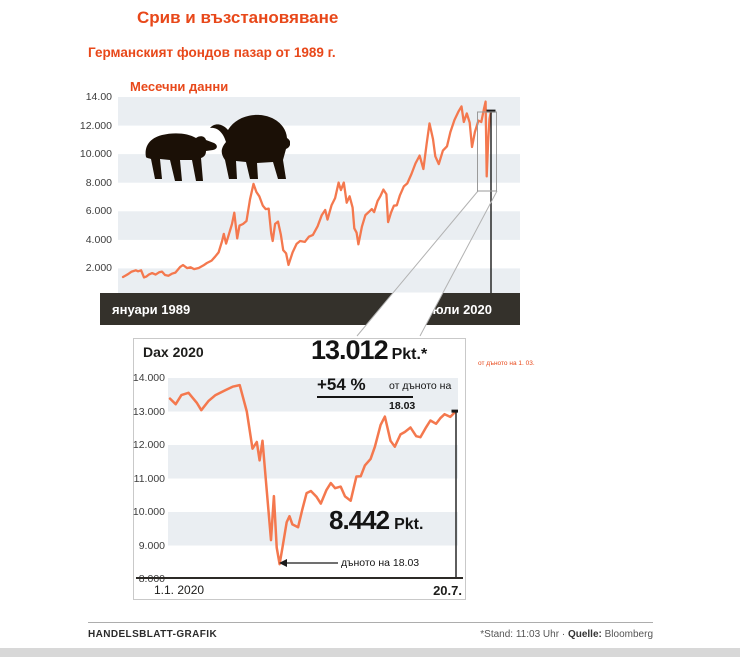  What do you see at coordinates (420, 386) in the screenshot?
I see `gain-note: от дъното на` at bounding box center [420, 386].